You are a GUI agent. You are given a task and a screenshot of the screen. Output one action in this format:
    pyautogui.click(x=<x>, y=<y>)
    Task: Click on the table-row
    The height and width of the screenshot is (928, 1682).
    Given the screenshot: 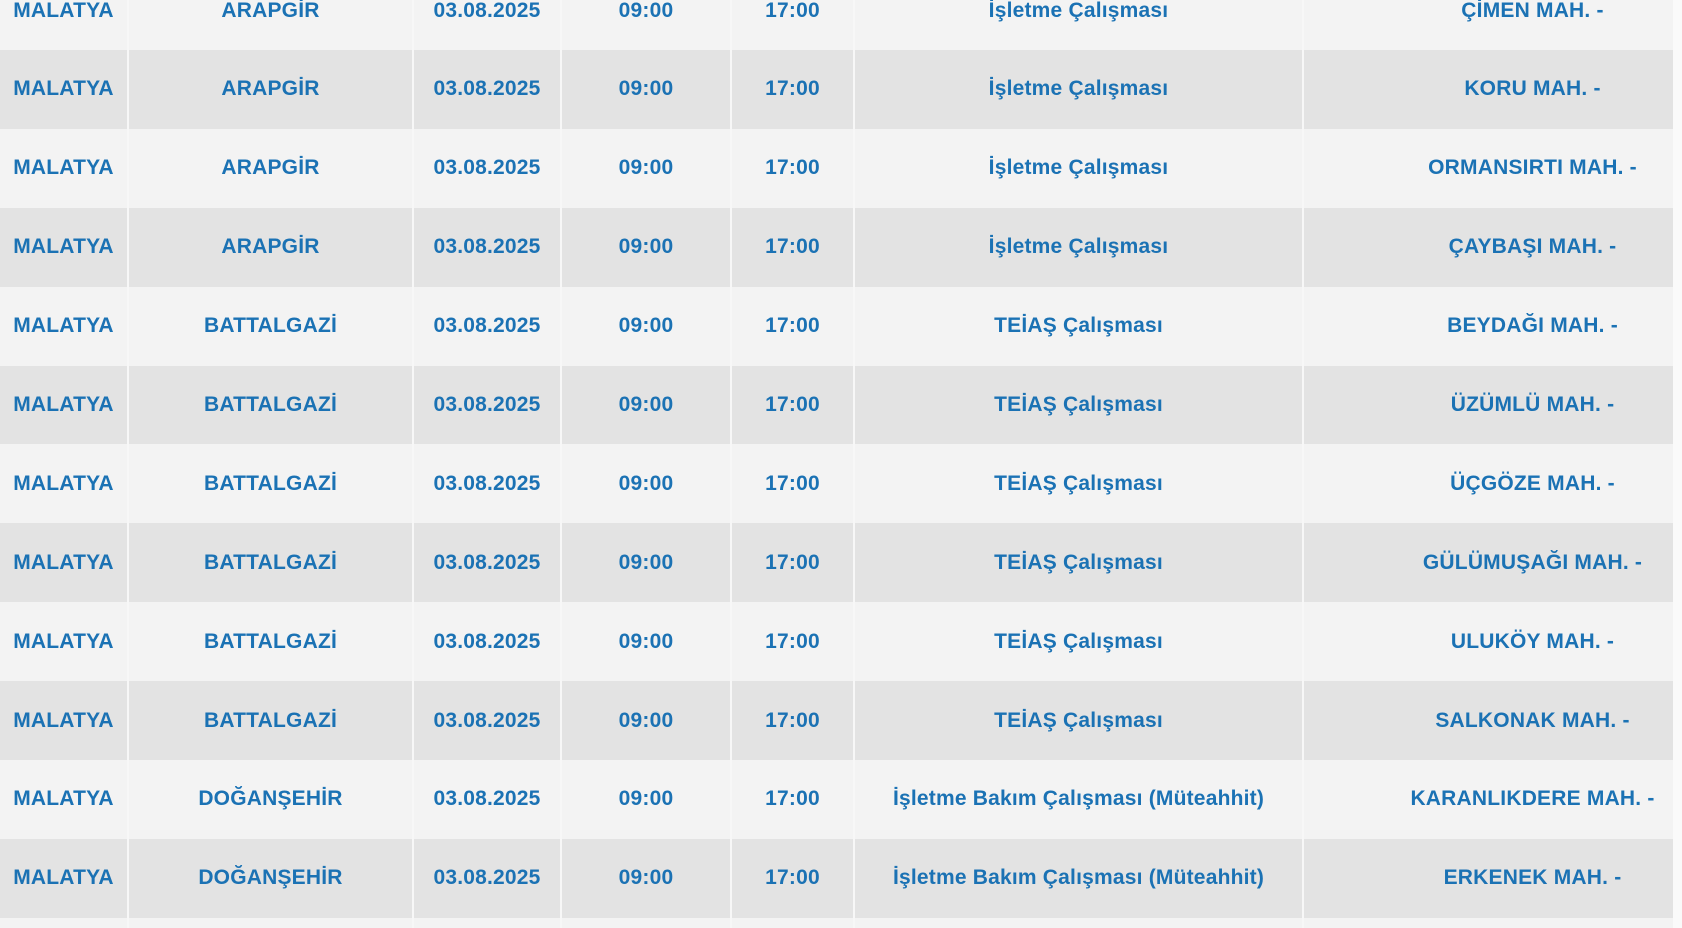 What is the action you would take?
    pyautogui.click(x=836, y=922)
    